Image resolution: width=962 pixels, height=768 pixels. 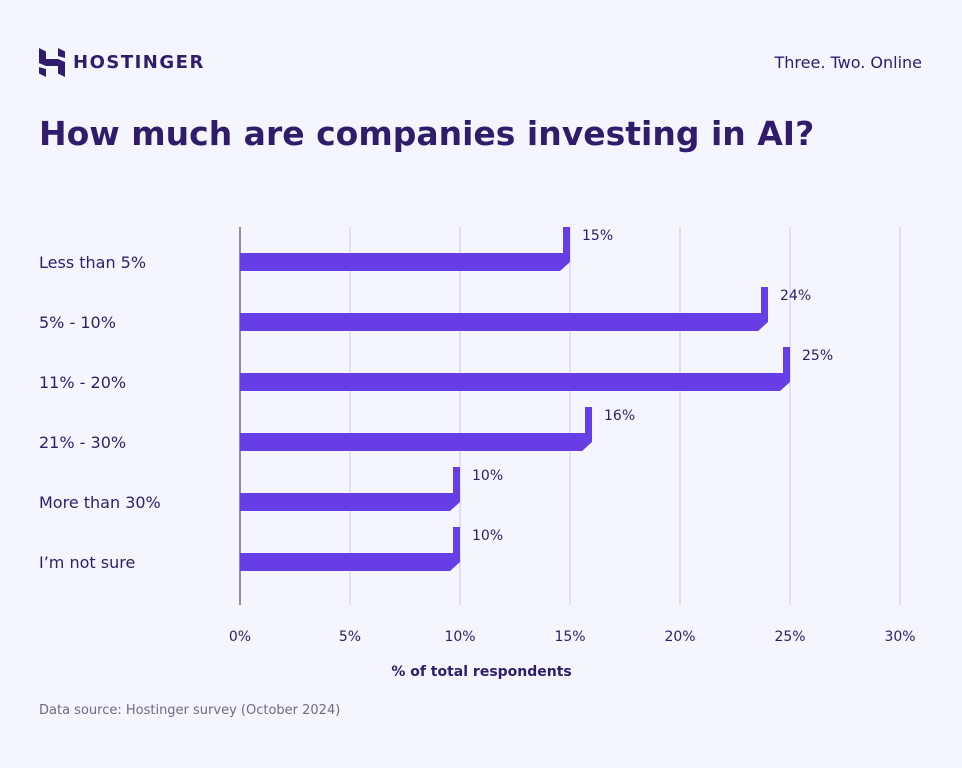 What do you see at coordinates (848, 62) in the screenshot?
I see `tagline: Three. Two. Online` at bounding box center [848, 62].